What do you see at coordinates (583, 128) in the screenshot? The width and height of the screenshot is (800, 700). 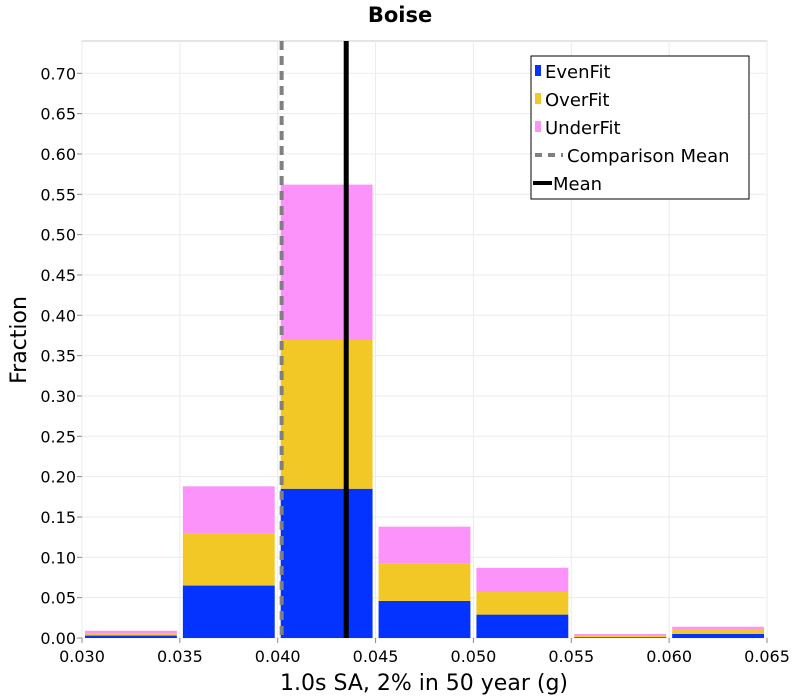 I see `legend-label-underfit: UnderFit` at bounding box center [583, 128].